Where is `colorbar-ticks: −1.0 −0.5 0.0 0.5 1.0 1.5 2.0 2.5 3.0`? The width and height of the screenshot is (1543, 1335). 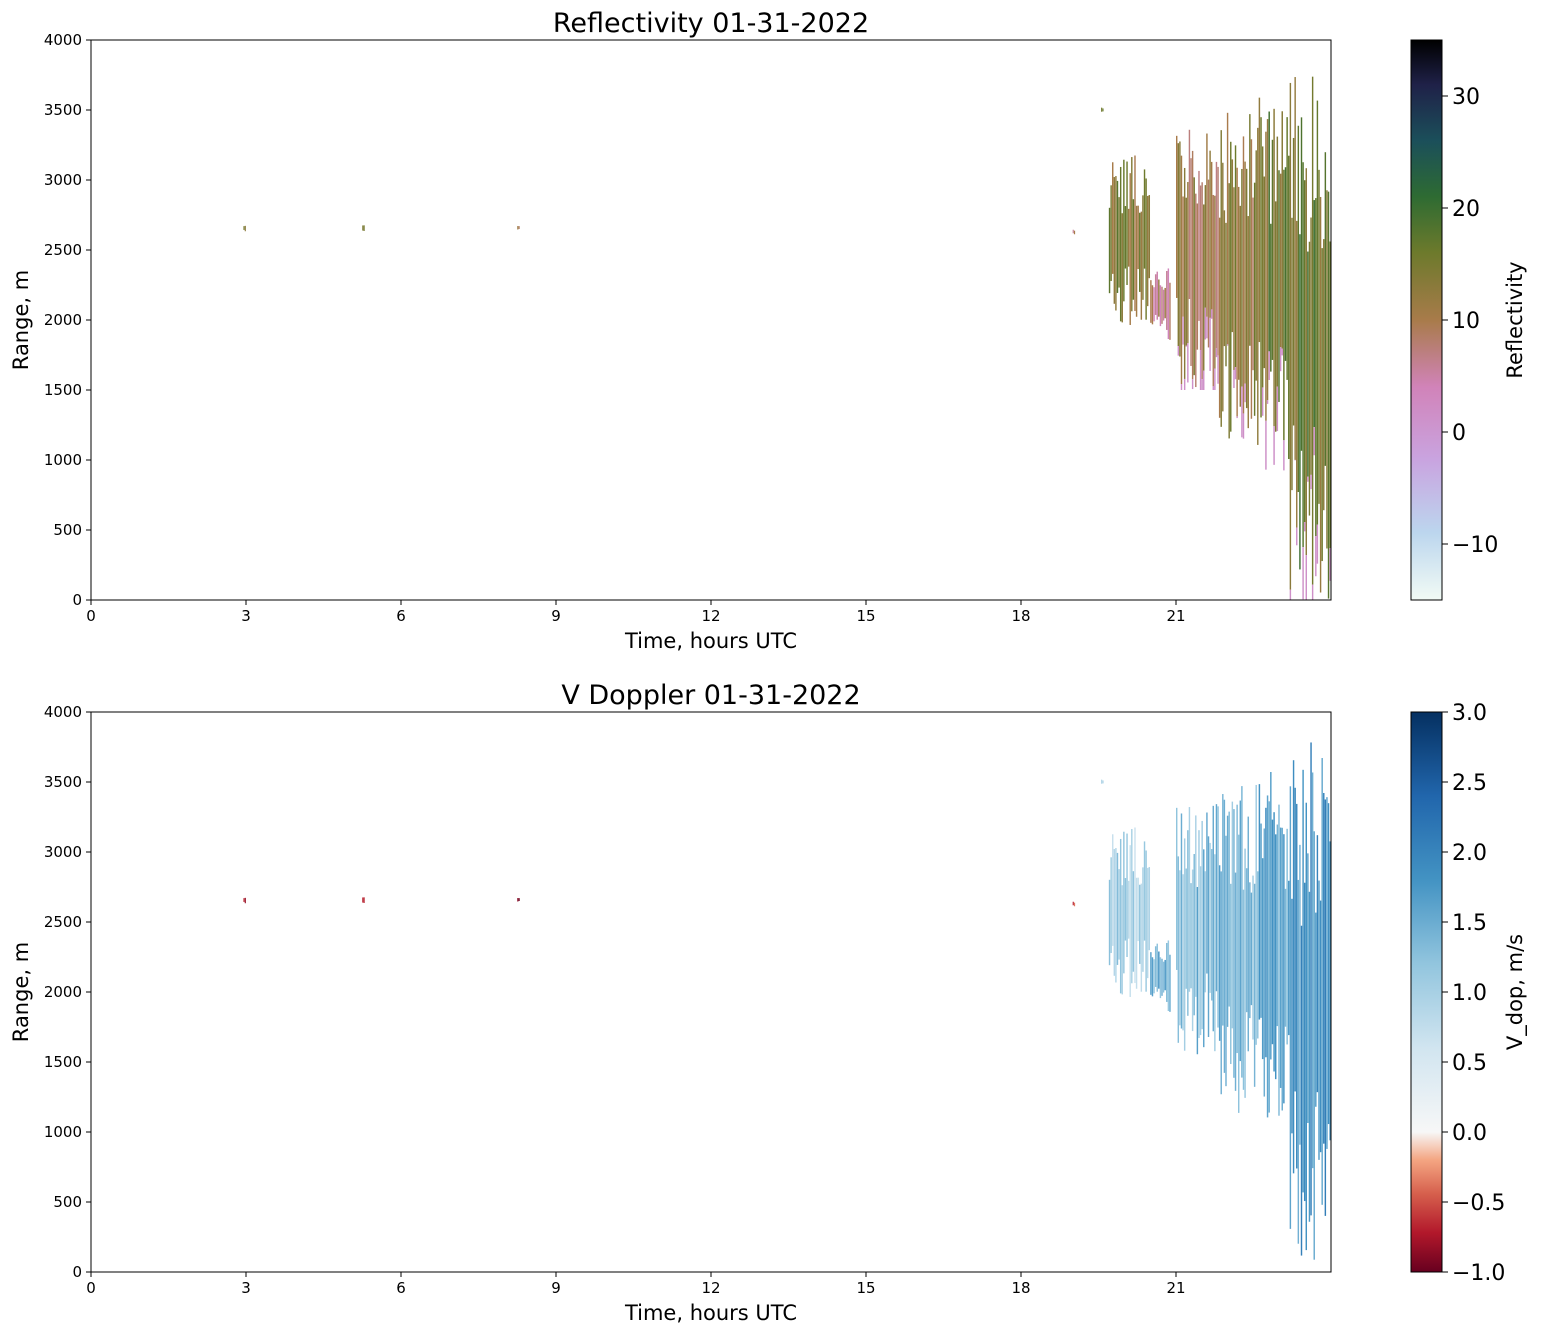
colorbar-ticks: −1.0 −0.5 0.0 0.5 1.0 1.5 2.0 2.5 3.0 is located at coordinates (1473, 993).